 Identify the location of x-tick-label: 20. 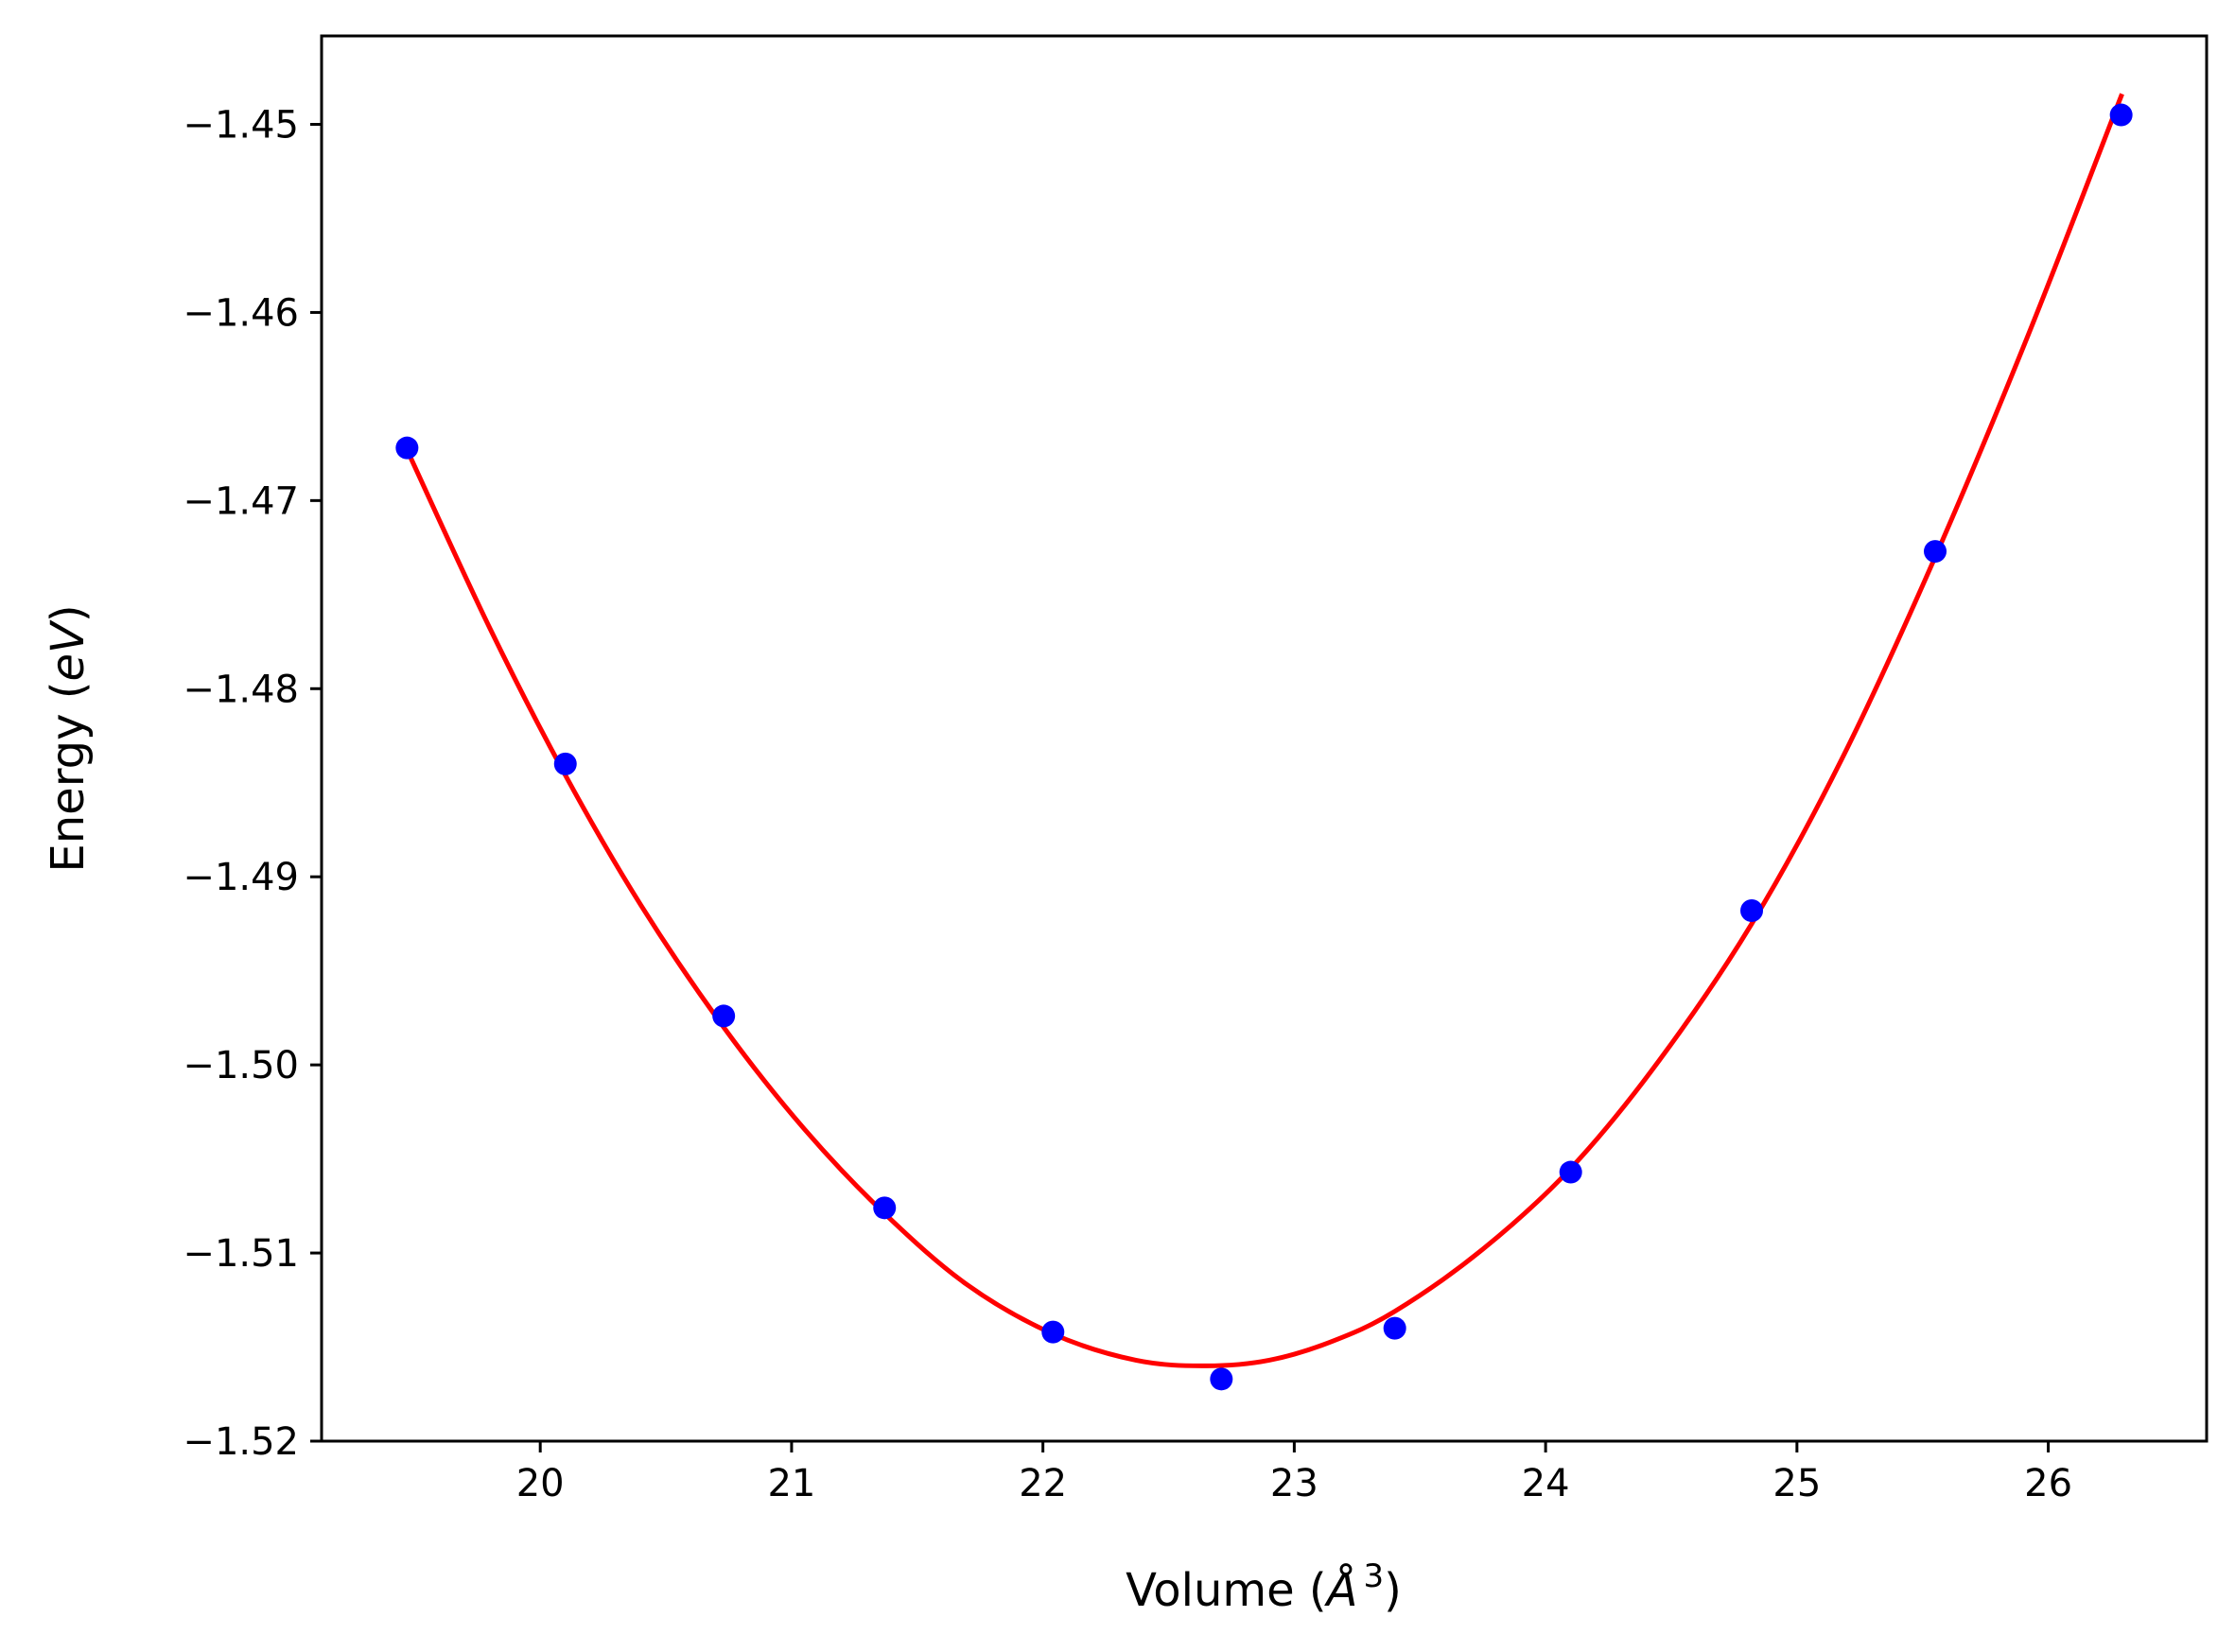
(540, 1484).